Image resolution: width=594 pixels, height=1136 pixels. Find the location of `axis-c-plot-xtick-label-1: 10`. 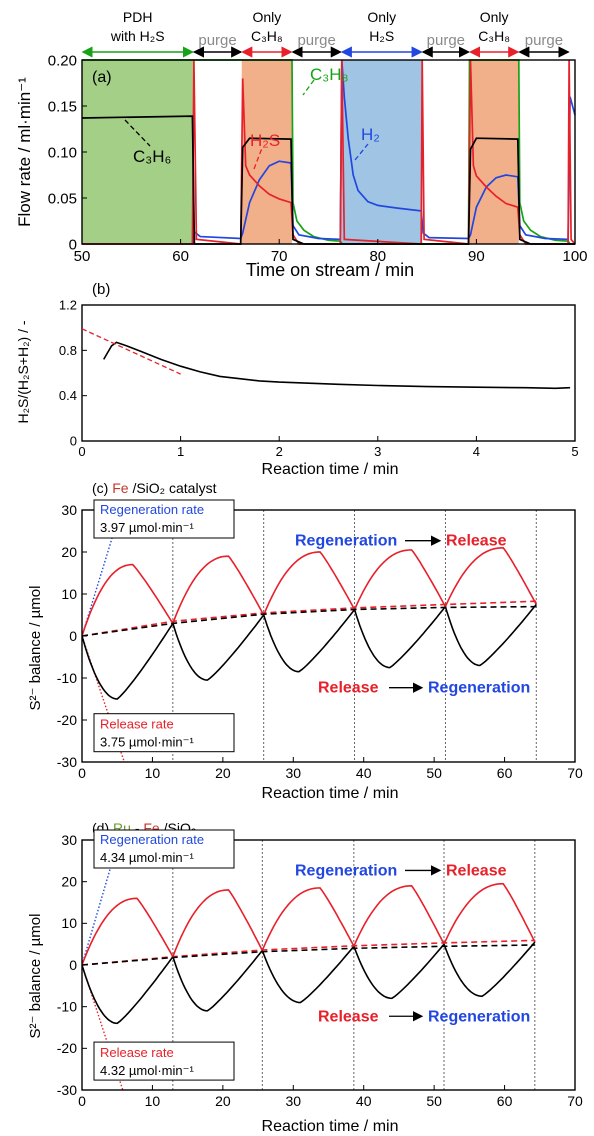

axis-c-plot-xtick-label-1: 10 is located at coordinates (153, 773).